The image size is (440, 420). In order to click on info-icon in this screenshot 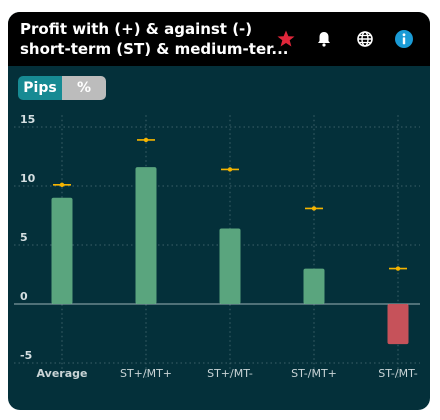, I will do `click(404, 39)`.